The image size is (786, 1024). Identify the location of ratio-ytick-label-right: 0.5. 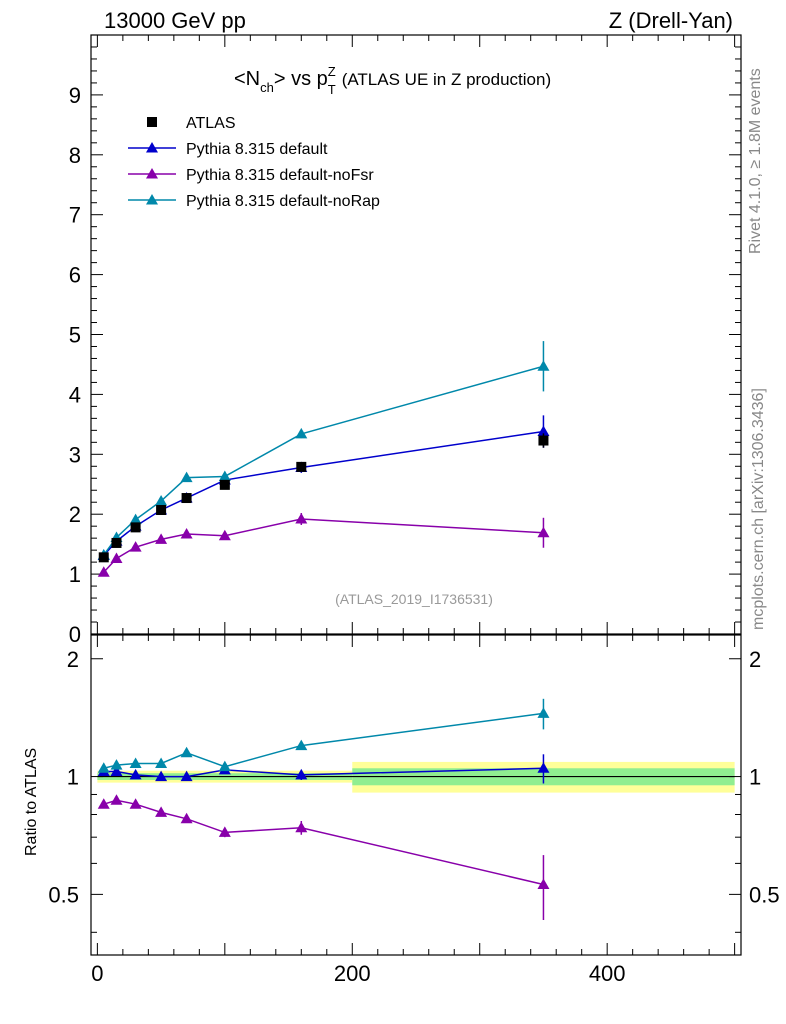
(764, 894).